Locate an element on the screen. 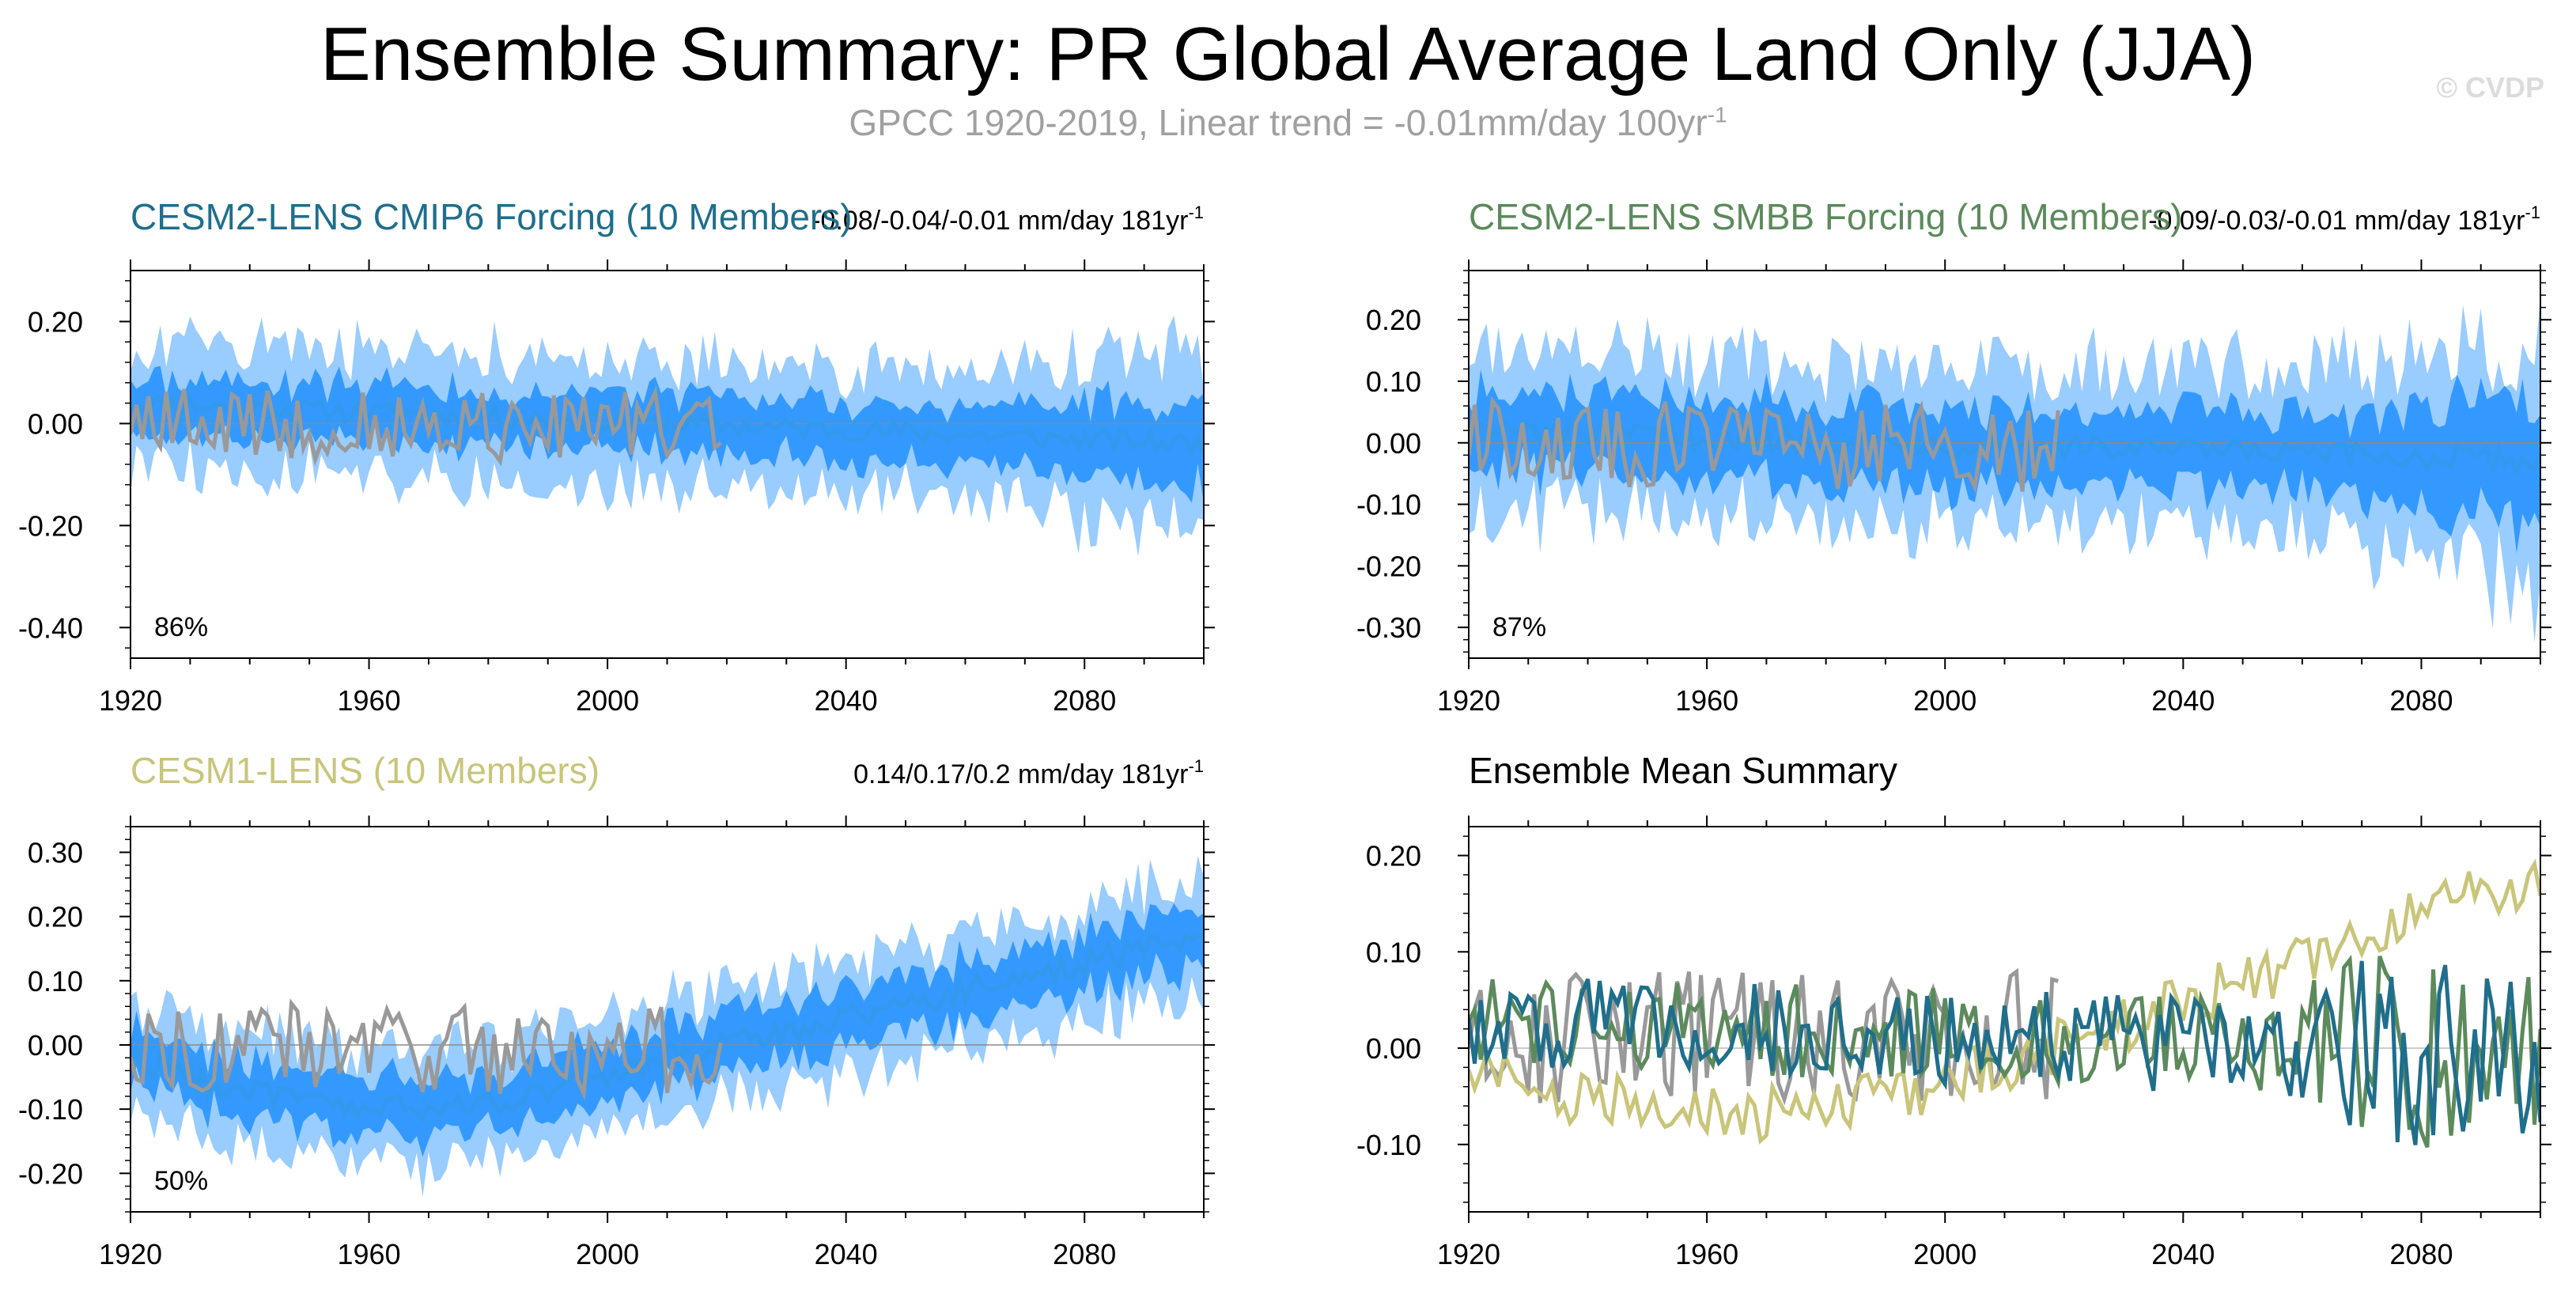 The image size is (2576, 1306). percent-label: 50% is located at coordinates (181, 1181).